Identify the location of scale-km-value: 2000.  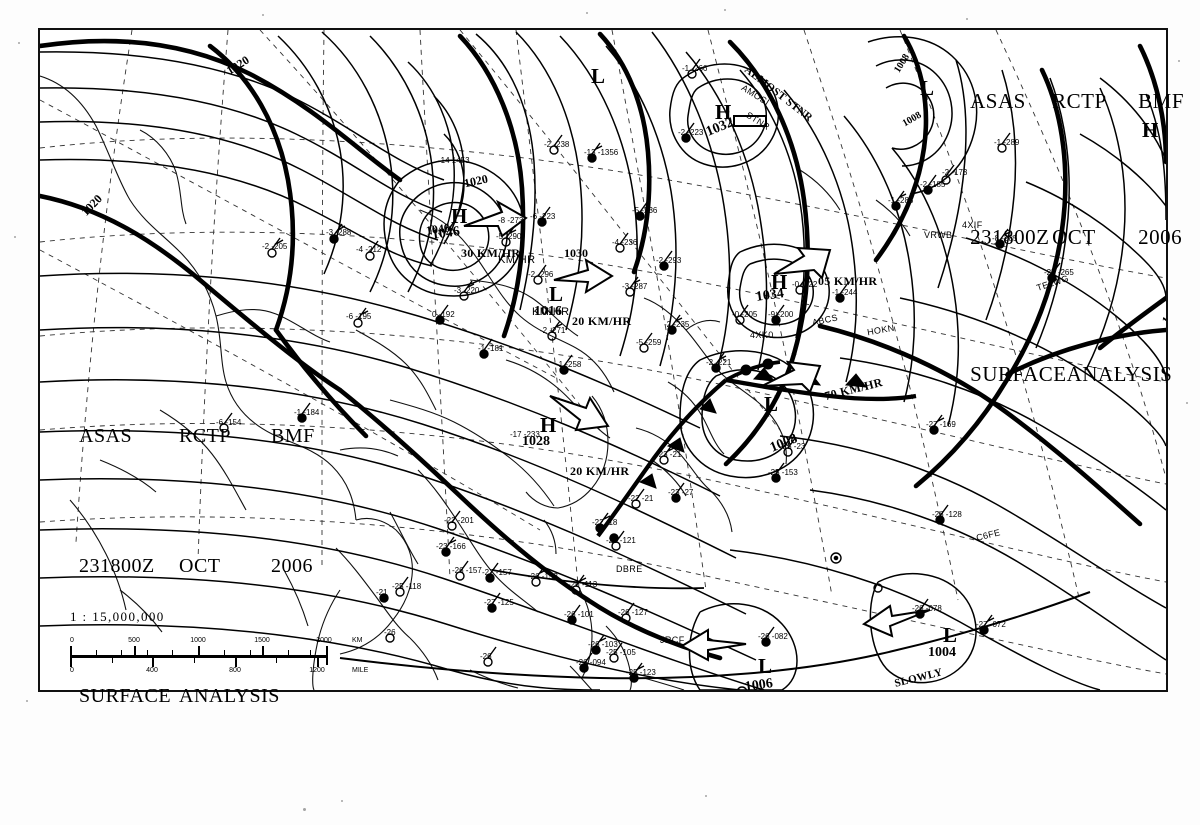
(324, 640).